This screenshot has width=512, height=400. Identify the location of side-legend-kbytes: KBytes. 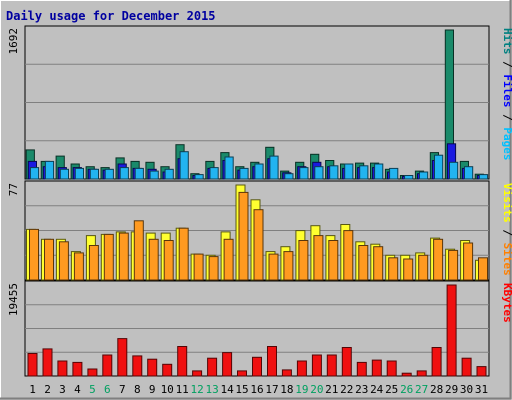
(506, 303).